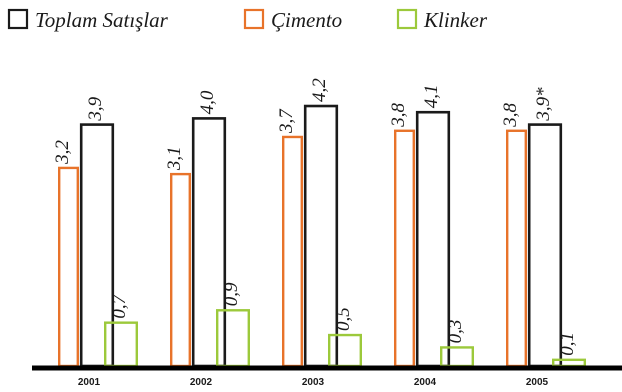  Describe the element at coordinates (510, 115) in the screenshot. I see `value-label-cimento-2005: 3,8` at that location.